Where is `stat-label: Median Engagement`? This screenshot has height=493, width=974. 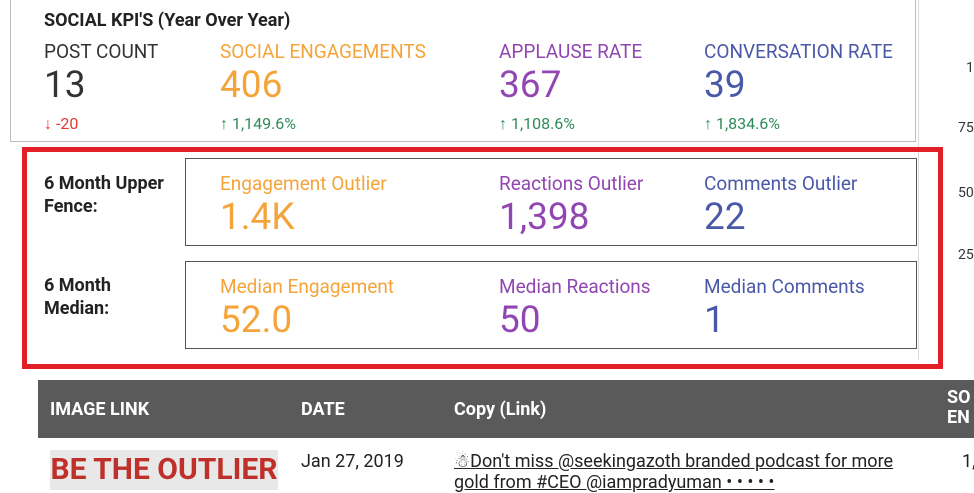
stat-label: Median Engagement is located at coordinates (307, 286).